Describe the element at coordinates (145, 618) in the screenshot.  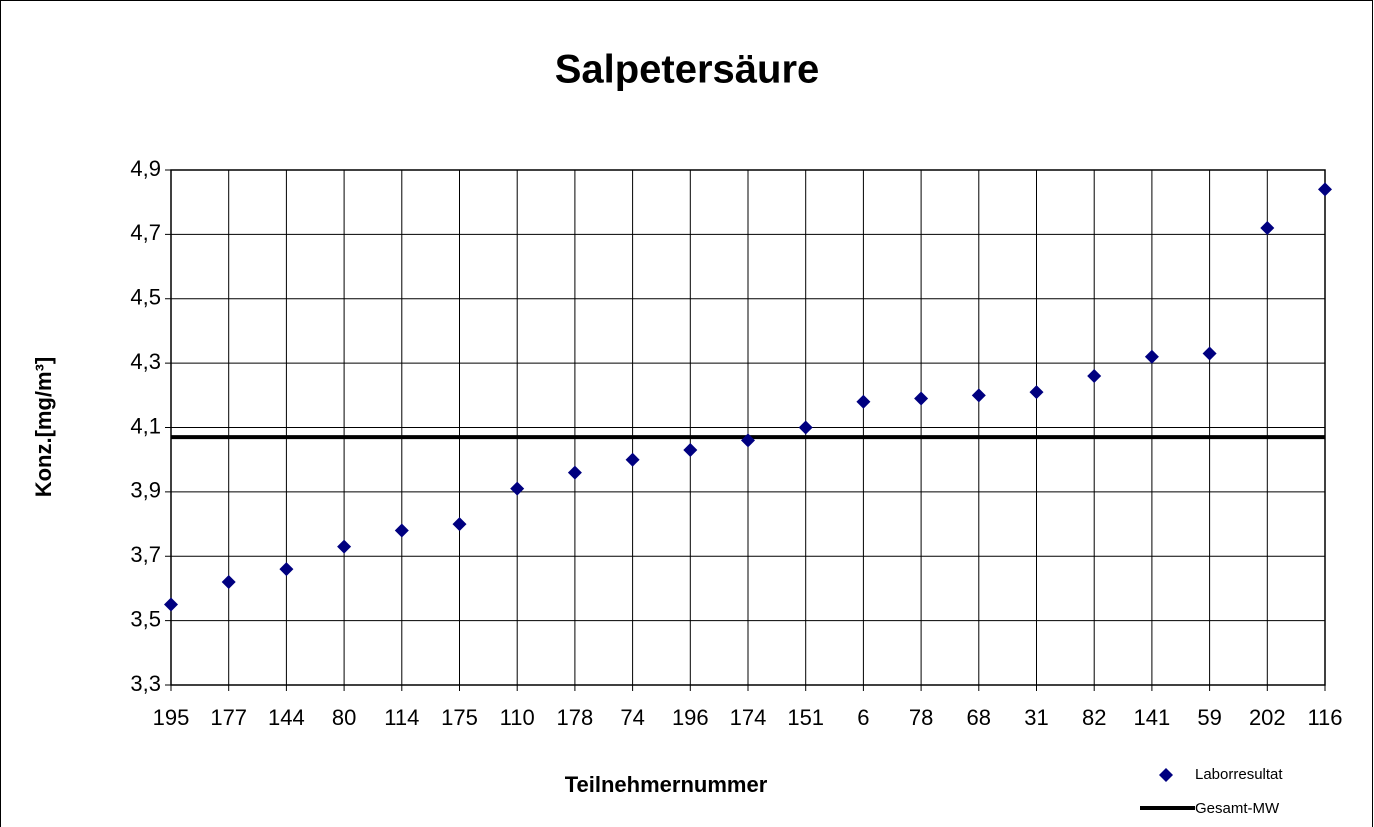
I see `y-tick-label: 3,5` at that location.